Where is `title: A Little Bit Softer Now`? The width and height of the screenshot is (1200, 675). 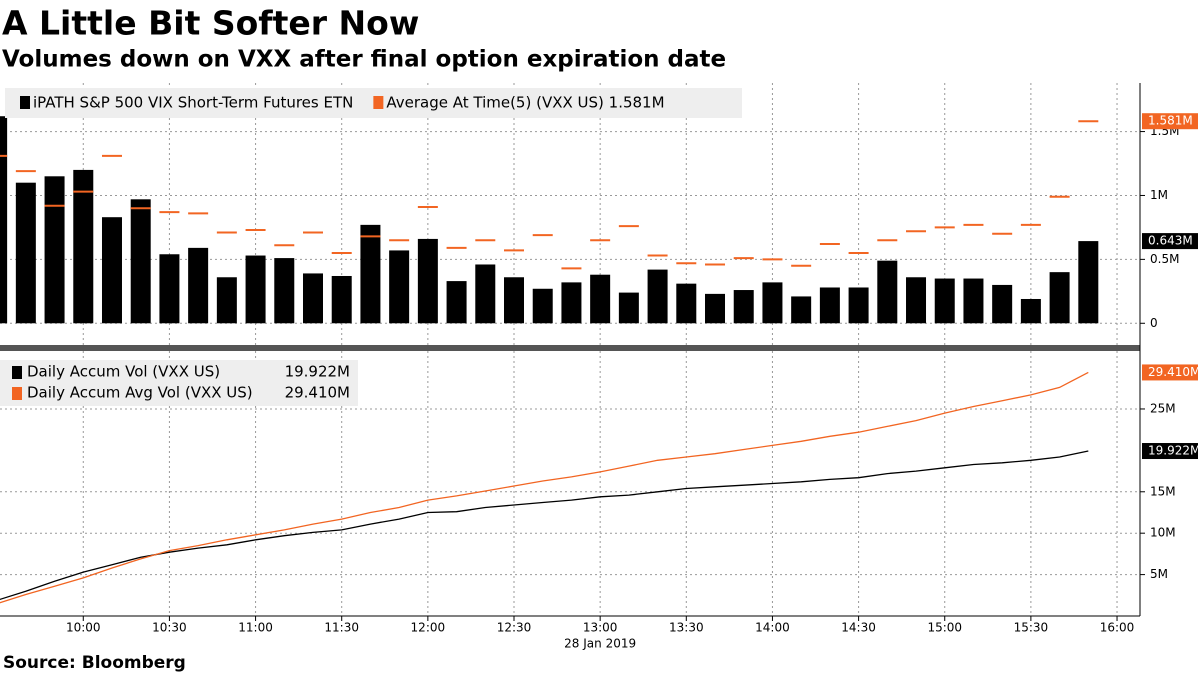 title: A Little Bit Softer Now is located at coordinates (210, 23).